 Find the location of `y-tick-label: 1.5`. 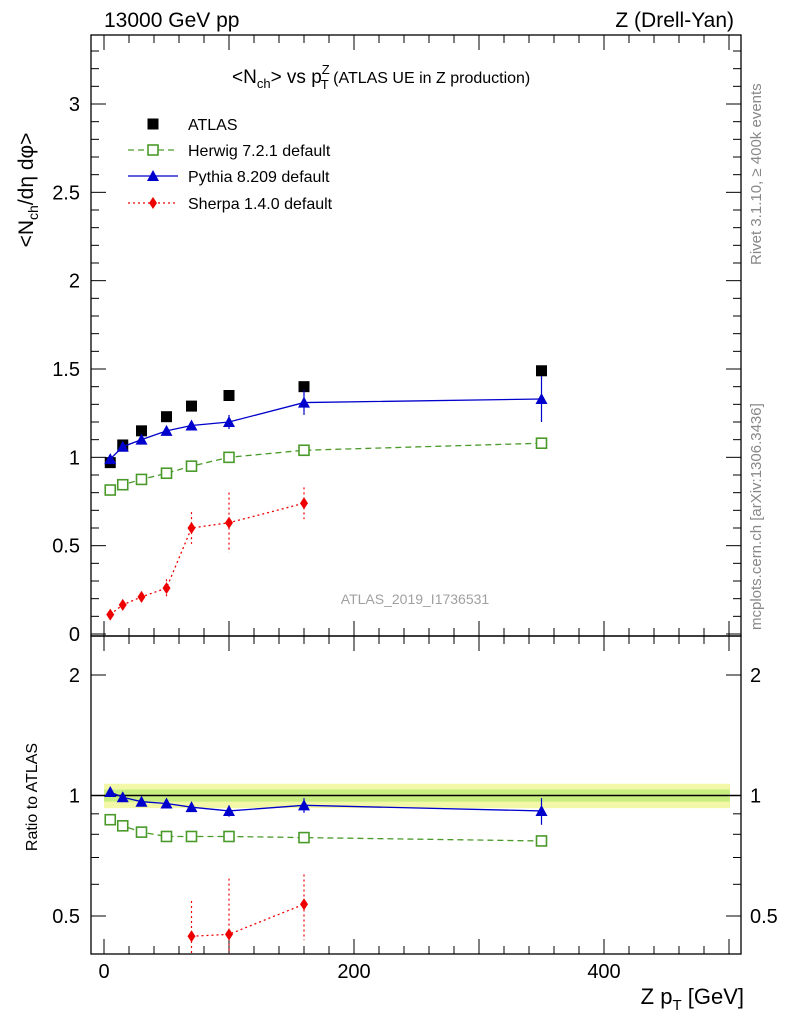

y-tick-label: 1.5 is located at coordinates (66, 370).